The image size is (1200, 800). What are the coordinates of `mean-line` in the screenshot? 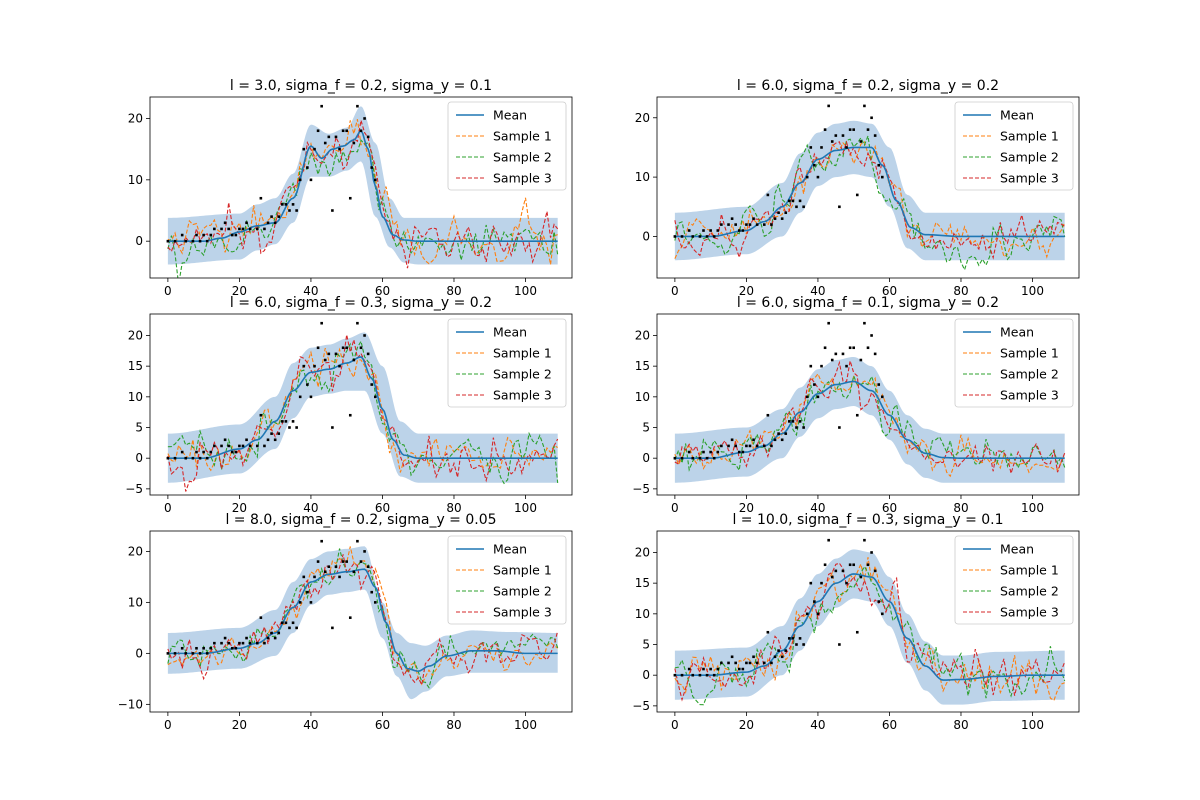 It's located at (362, 407).